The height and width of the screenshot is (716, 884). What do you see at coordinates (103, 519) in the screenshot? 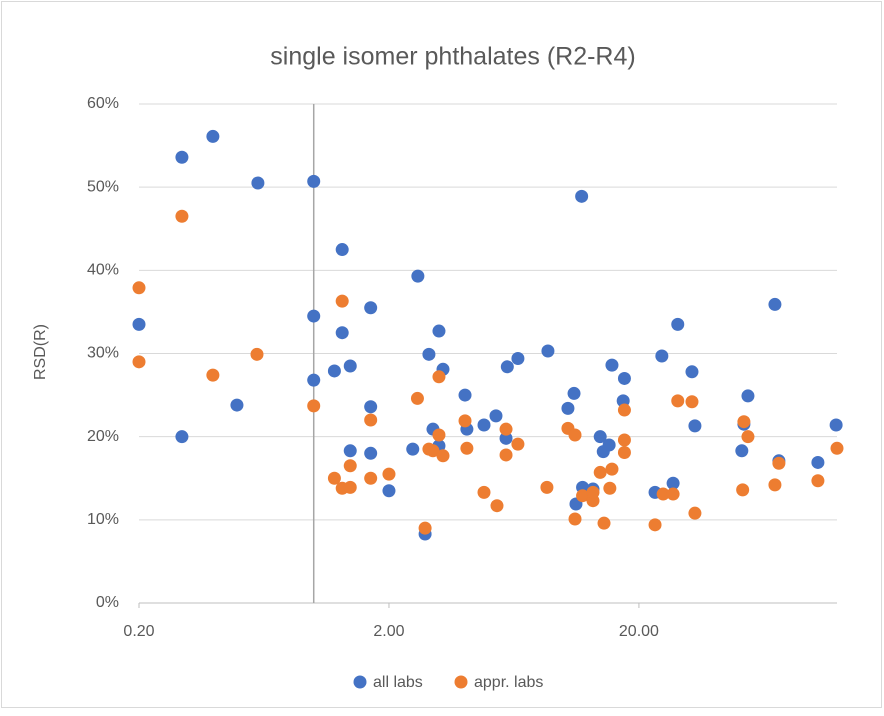
I see `y-tick-label: 10%` at bounding box center [103, 519].